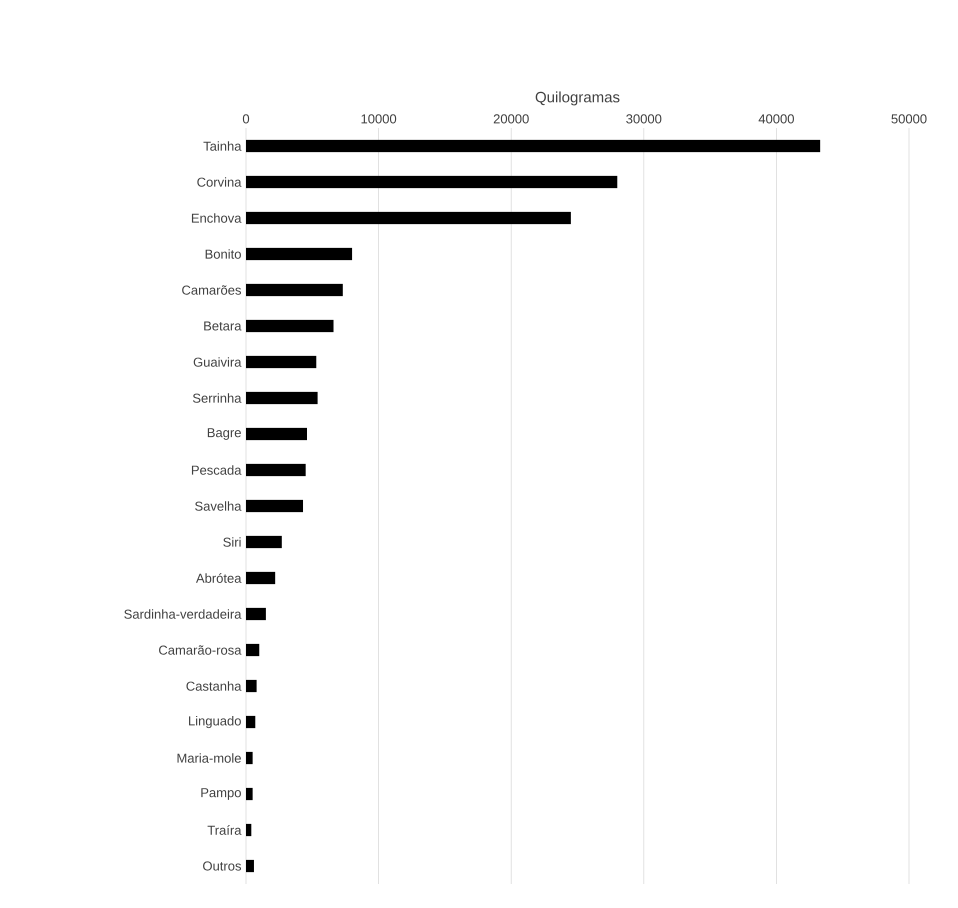  Describe the element at coordinates (211, 290) in the screenshot. I see `y-tick-label: Camarões` at that location.